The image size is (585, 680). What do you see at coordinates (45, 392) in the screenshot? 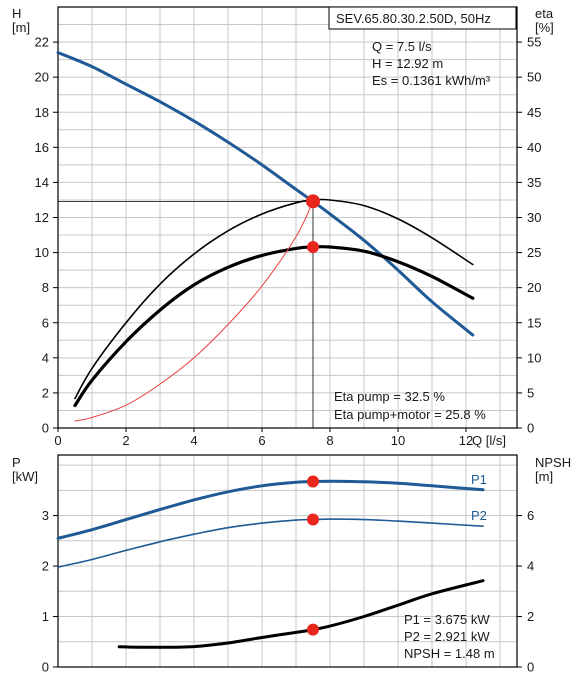
I see `panel1-left-tick-label: 2` at bounding box center [45, 392].